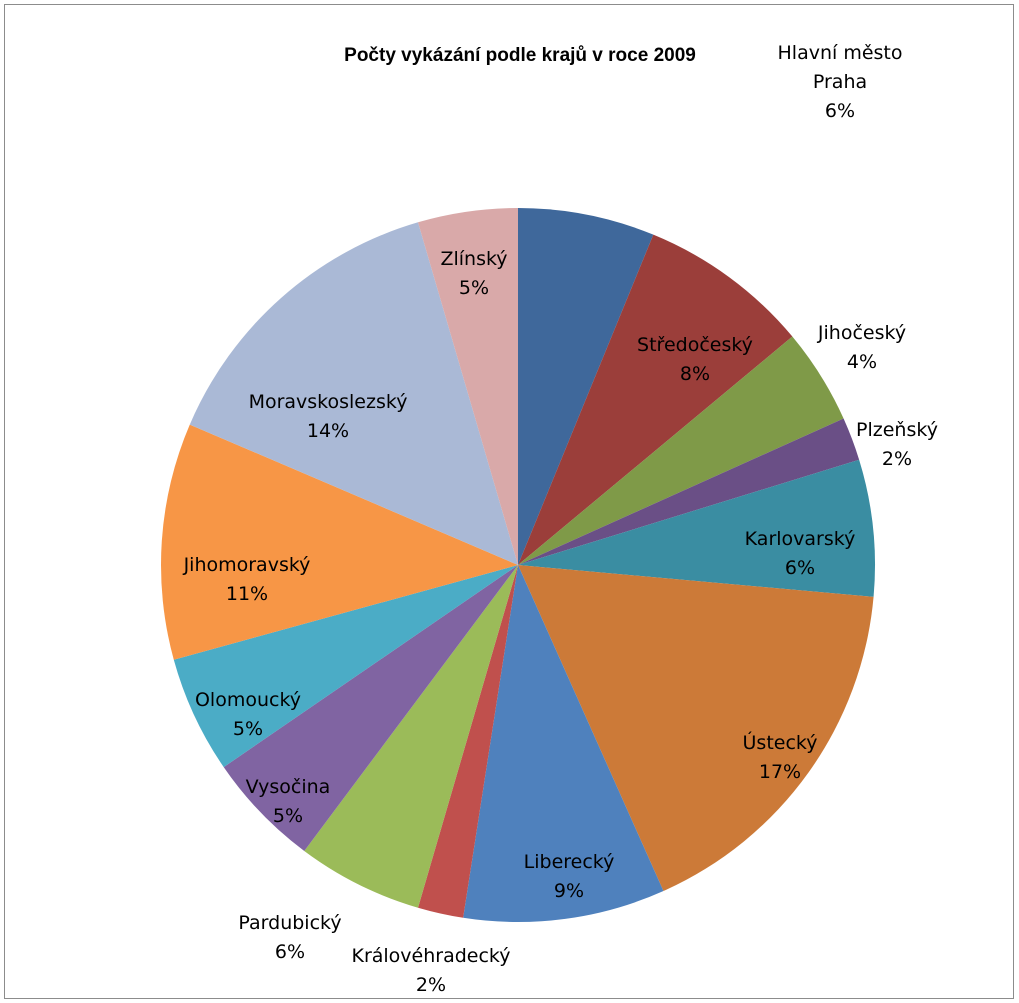 The height and width of the screenshot is (1003, 1019). I want to click on pie-slice-olomoucký, so click(346, 666).